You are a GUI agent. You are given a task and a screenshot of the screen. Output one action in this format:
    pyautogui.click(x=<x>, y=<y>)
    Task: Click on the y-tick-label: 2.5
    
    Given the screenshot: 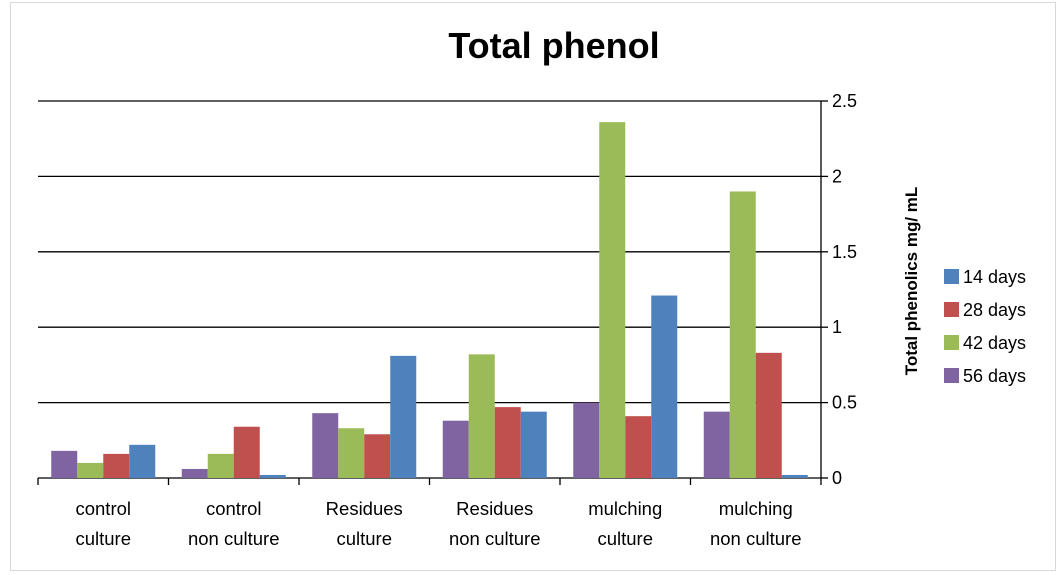 What is the action you would take?
    pyautogui.click(x=844, y=101)
    